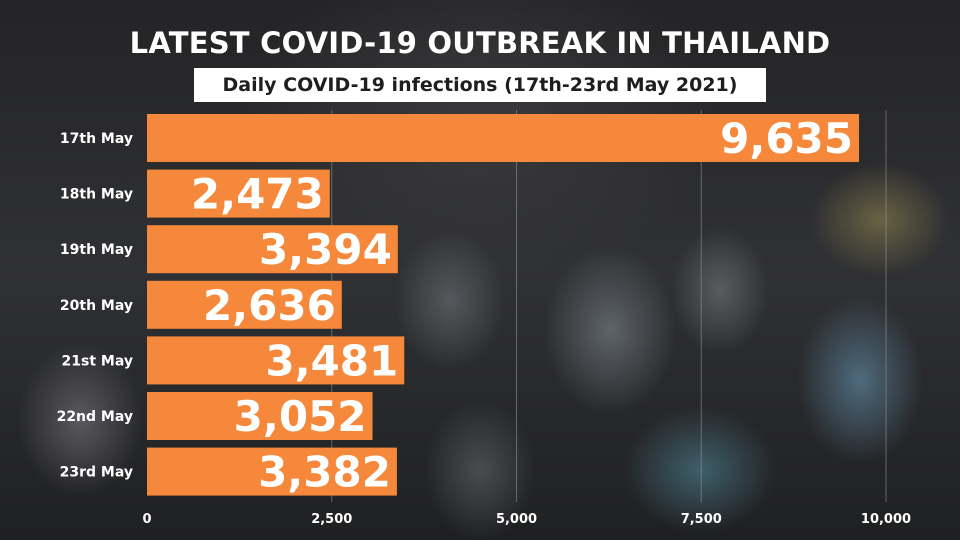 This screenshot has width=960, height=540. I want to click on subtitle-box, so click(480, 85).